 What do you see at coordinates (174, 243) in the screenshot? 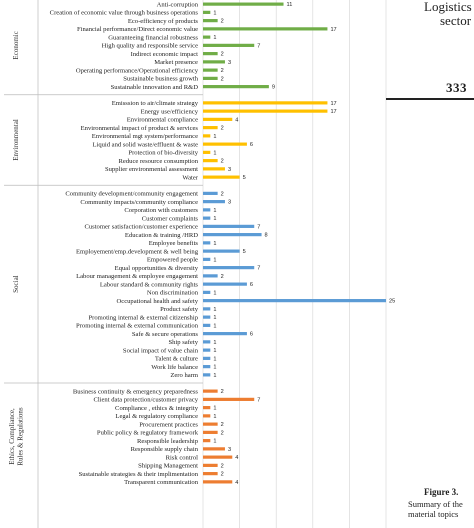
I see `category-label: Employee benefits` at bounding box center [174, 243].